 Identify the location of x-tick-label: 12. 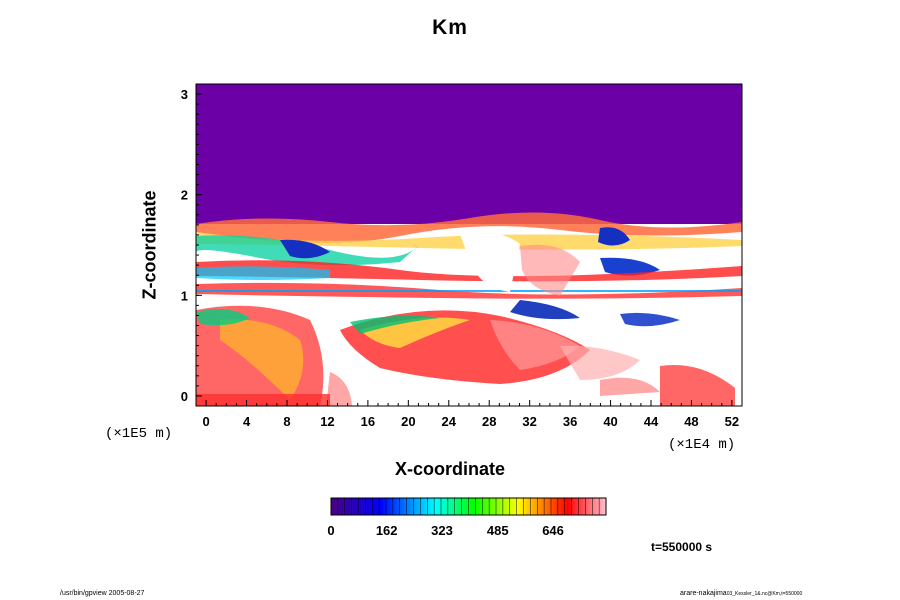
(327, 421).